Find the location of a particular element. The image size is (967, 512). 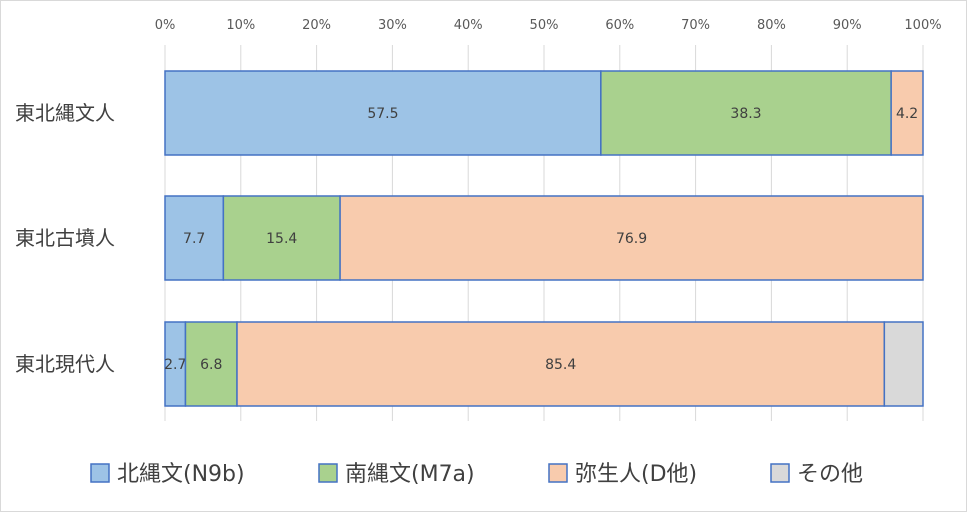

legend-label: 北縄文(N9b) is located at coordinates (181, 474).